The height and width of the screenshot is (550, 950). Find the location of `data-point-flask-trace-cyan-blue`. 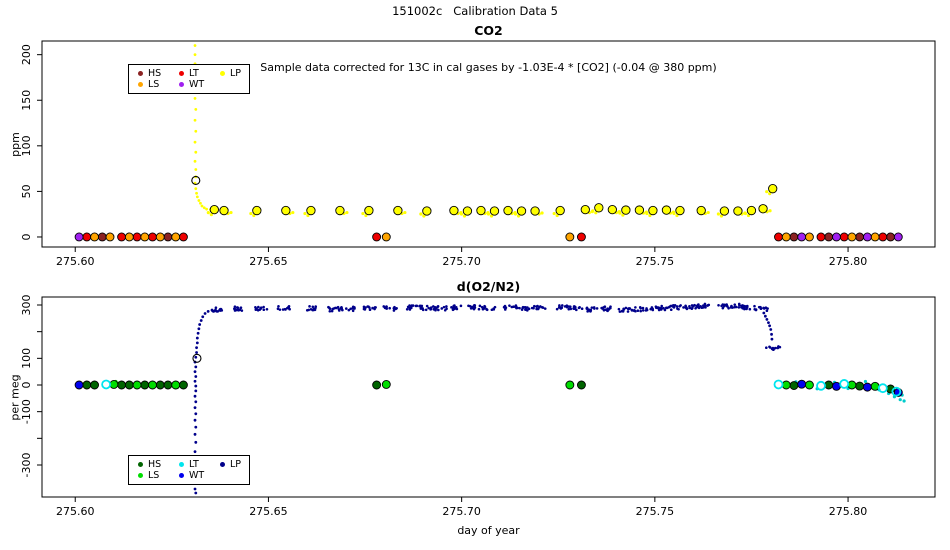

data-point-flask-trace-cyan-blue is located at coordinates (865, 381).